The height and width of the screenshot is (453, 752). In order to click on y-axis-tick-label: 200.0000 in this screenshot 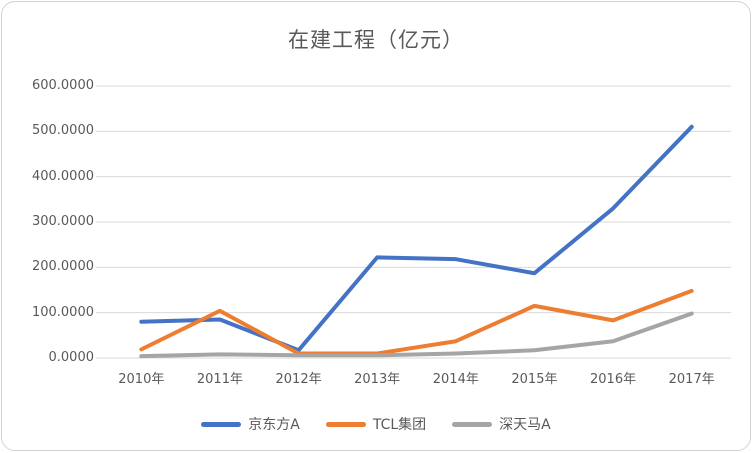, I will do `click(62, 267)`.